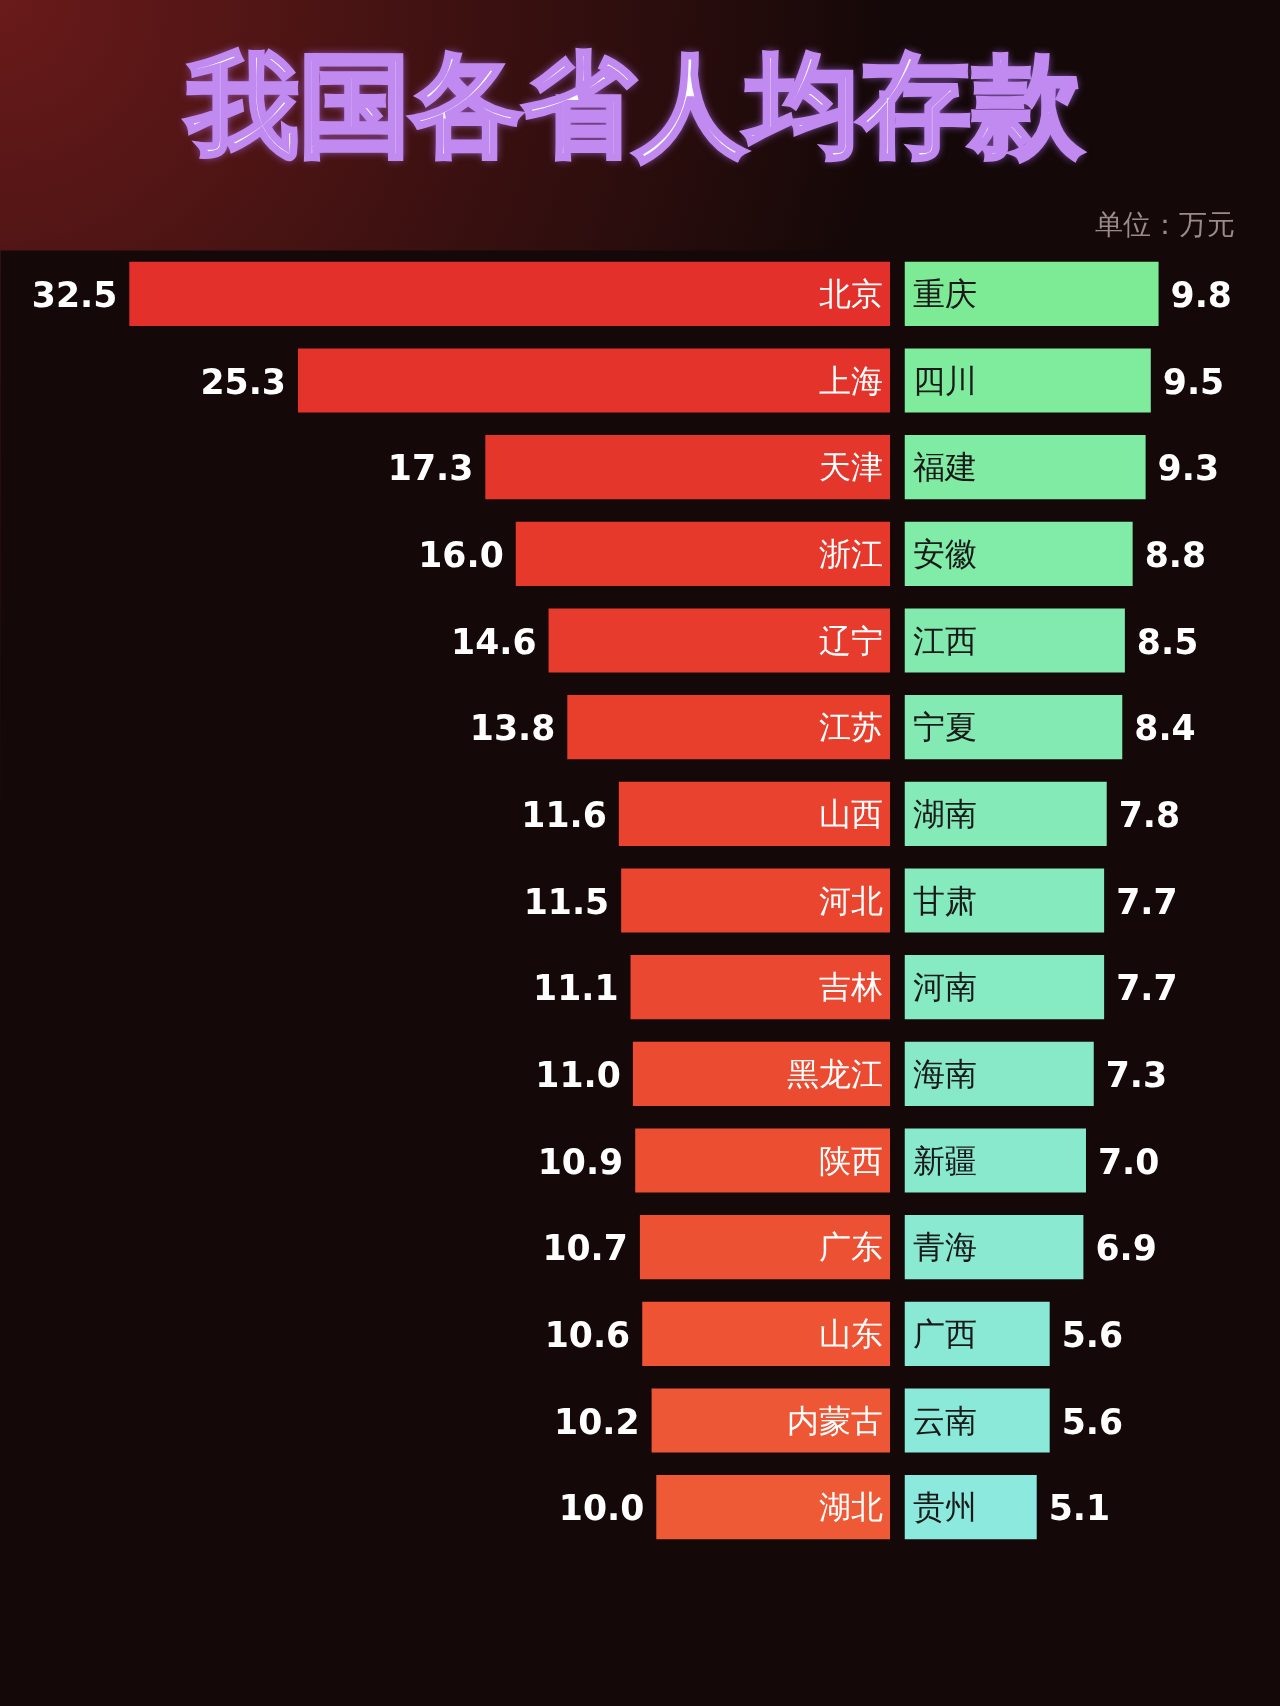 The image size is (1280, 1706). Describe the element at coordinates (566, 901) in the screenshot. I see `data-label: 11.5` at that location.